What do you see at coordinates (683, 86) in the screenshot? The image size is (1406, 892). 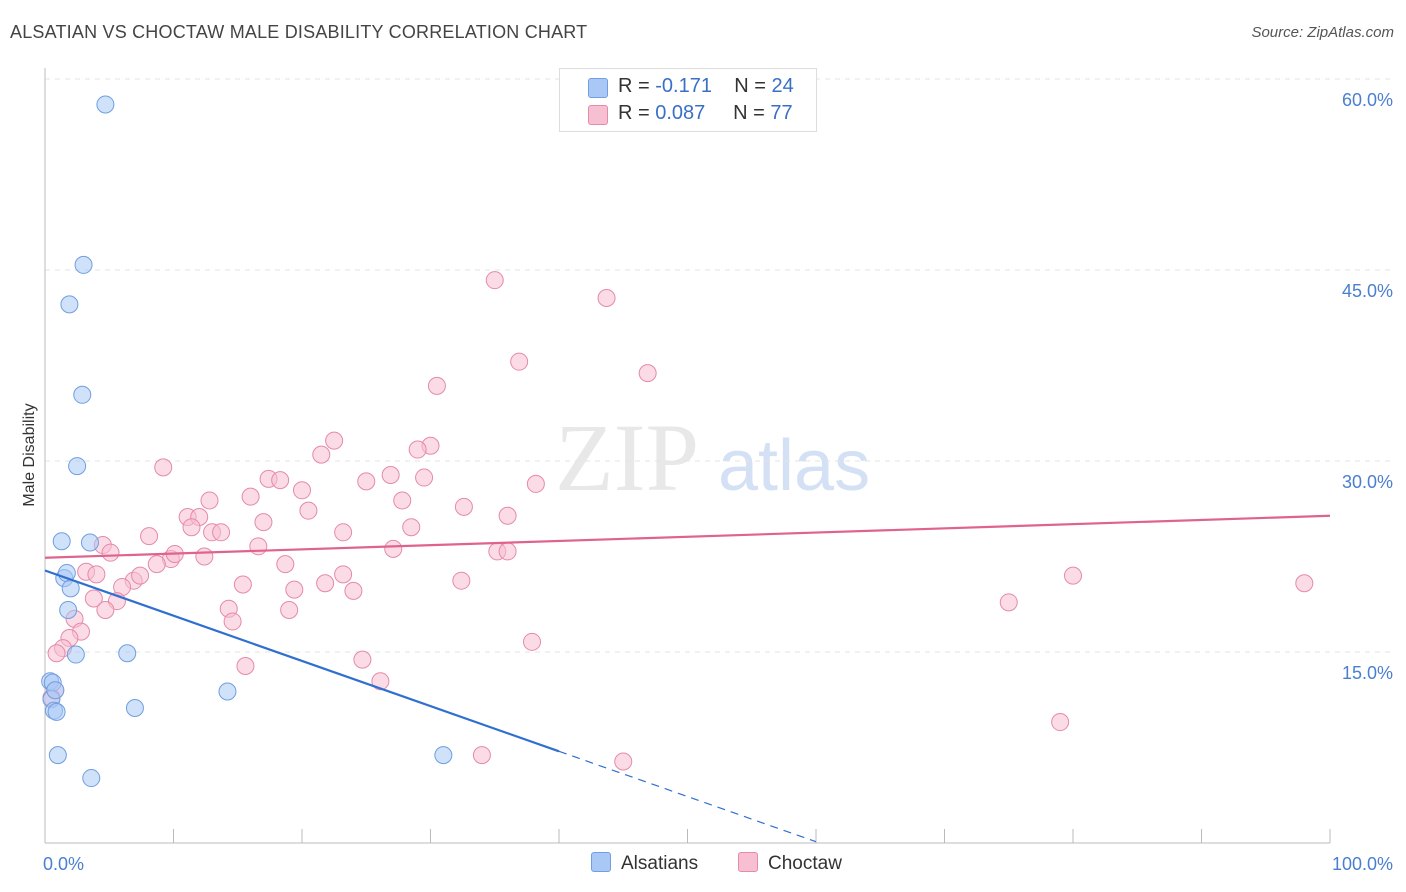 I see `legend-r-value: -0.171` at bounding box center [683, 86].